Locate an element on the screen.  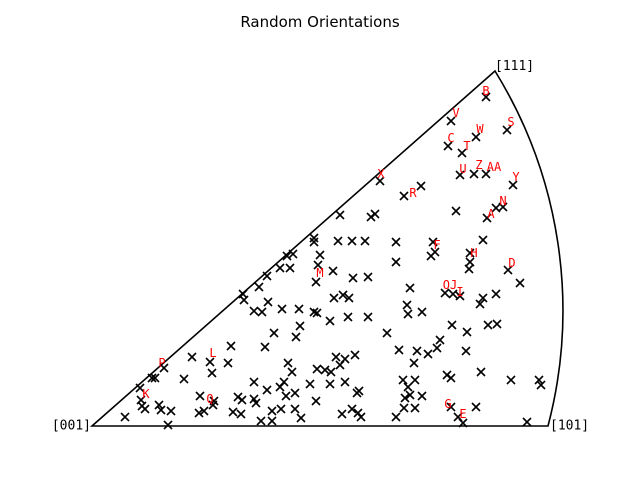
point-label: C is located at coordinates (450, 138).